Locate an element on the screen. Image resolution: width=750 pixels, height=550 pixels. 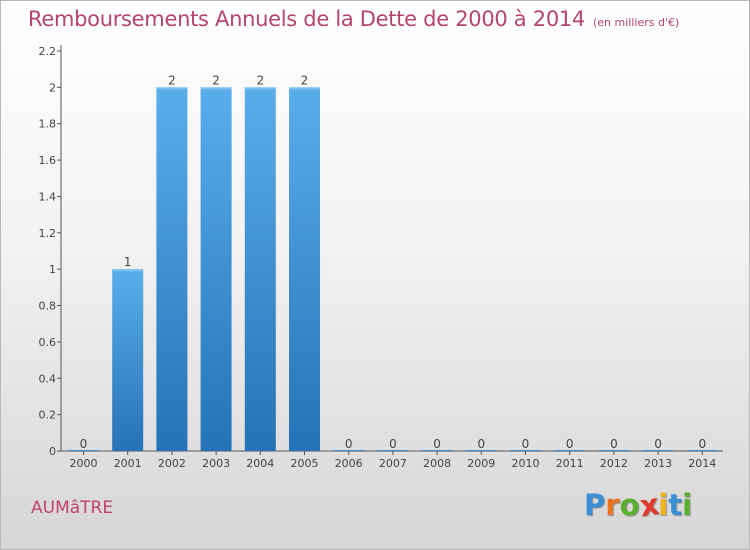
x-tick-label: 2002 is located at coordinates (172, 463).